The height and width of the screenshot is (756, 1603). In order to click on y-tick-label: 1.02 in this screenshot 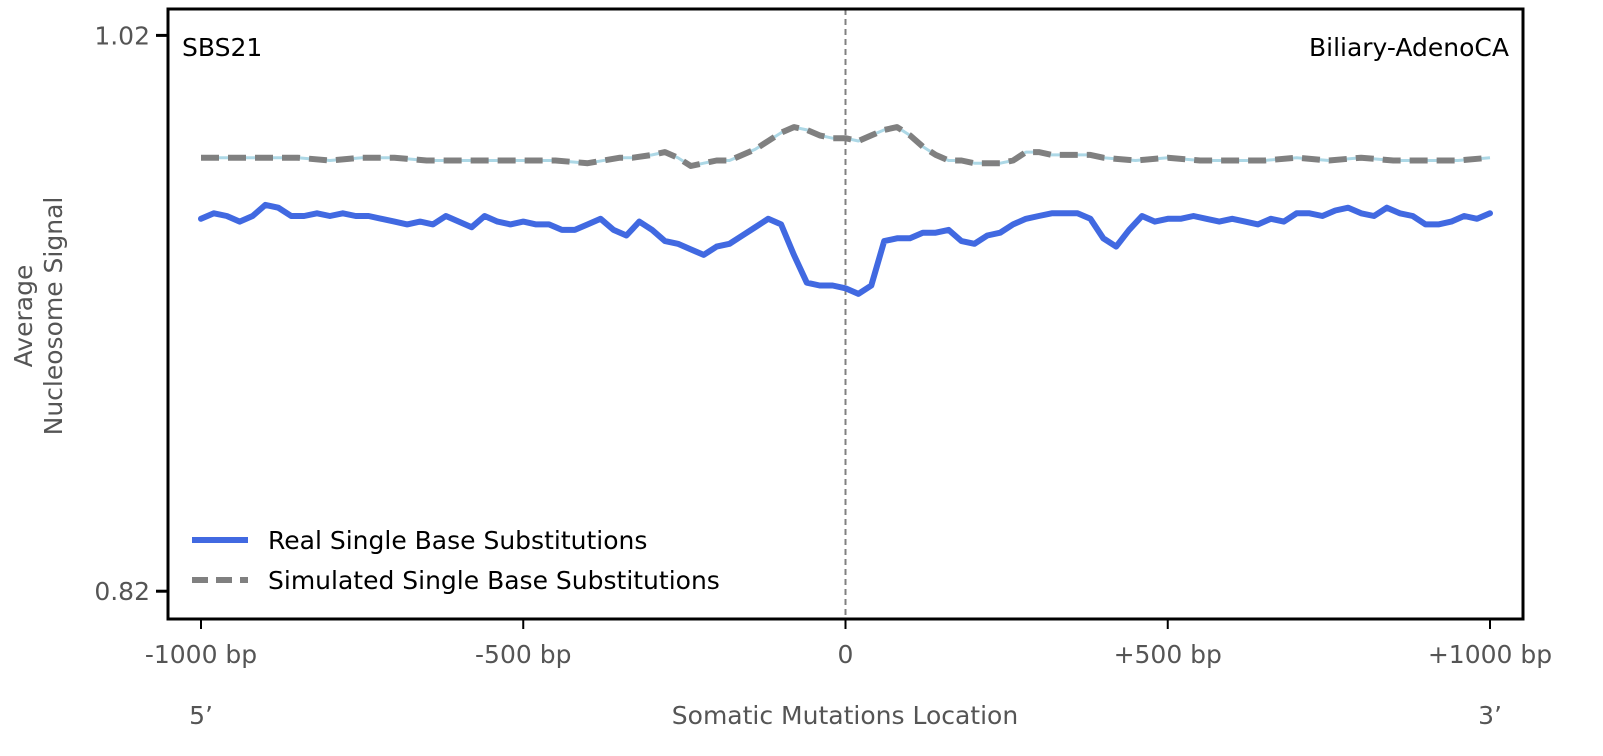, I will do `click(122, 35)`.